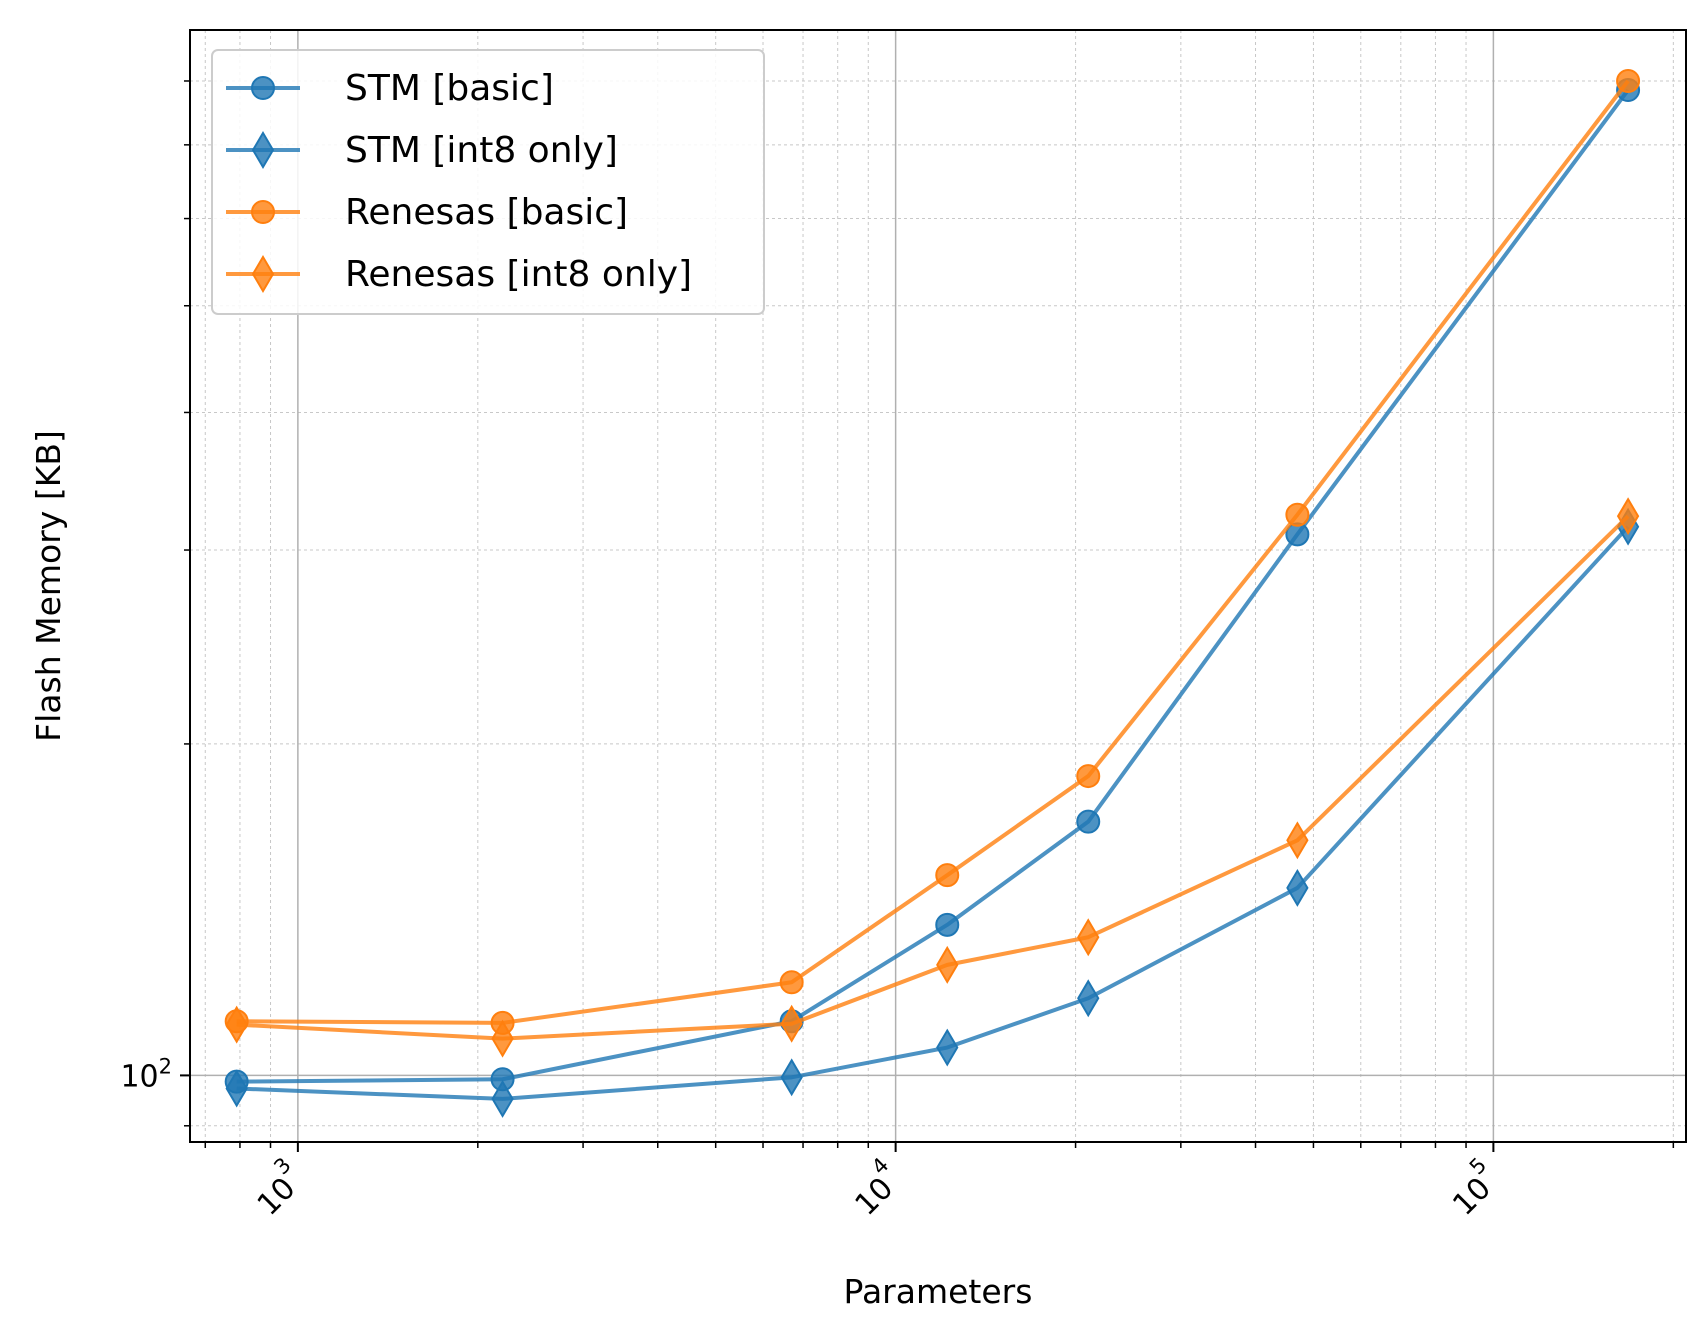 This screenshot has height=1337, width=1706. Describe the element at coordinates (48, 586) in the screenshot. I see `y-axis-label: Flash Memory [KB]` at that location.